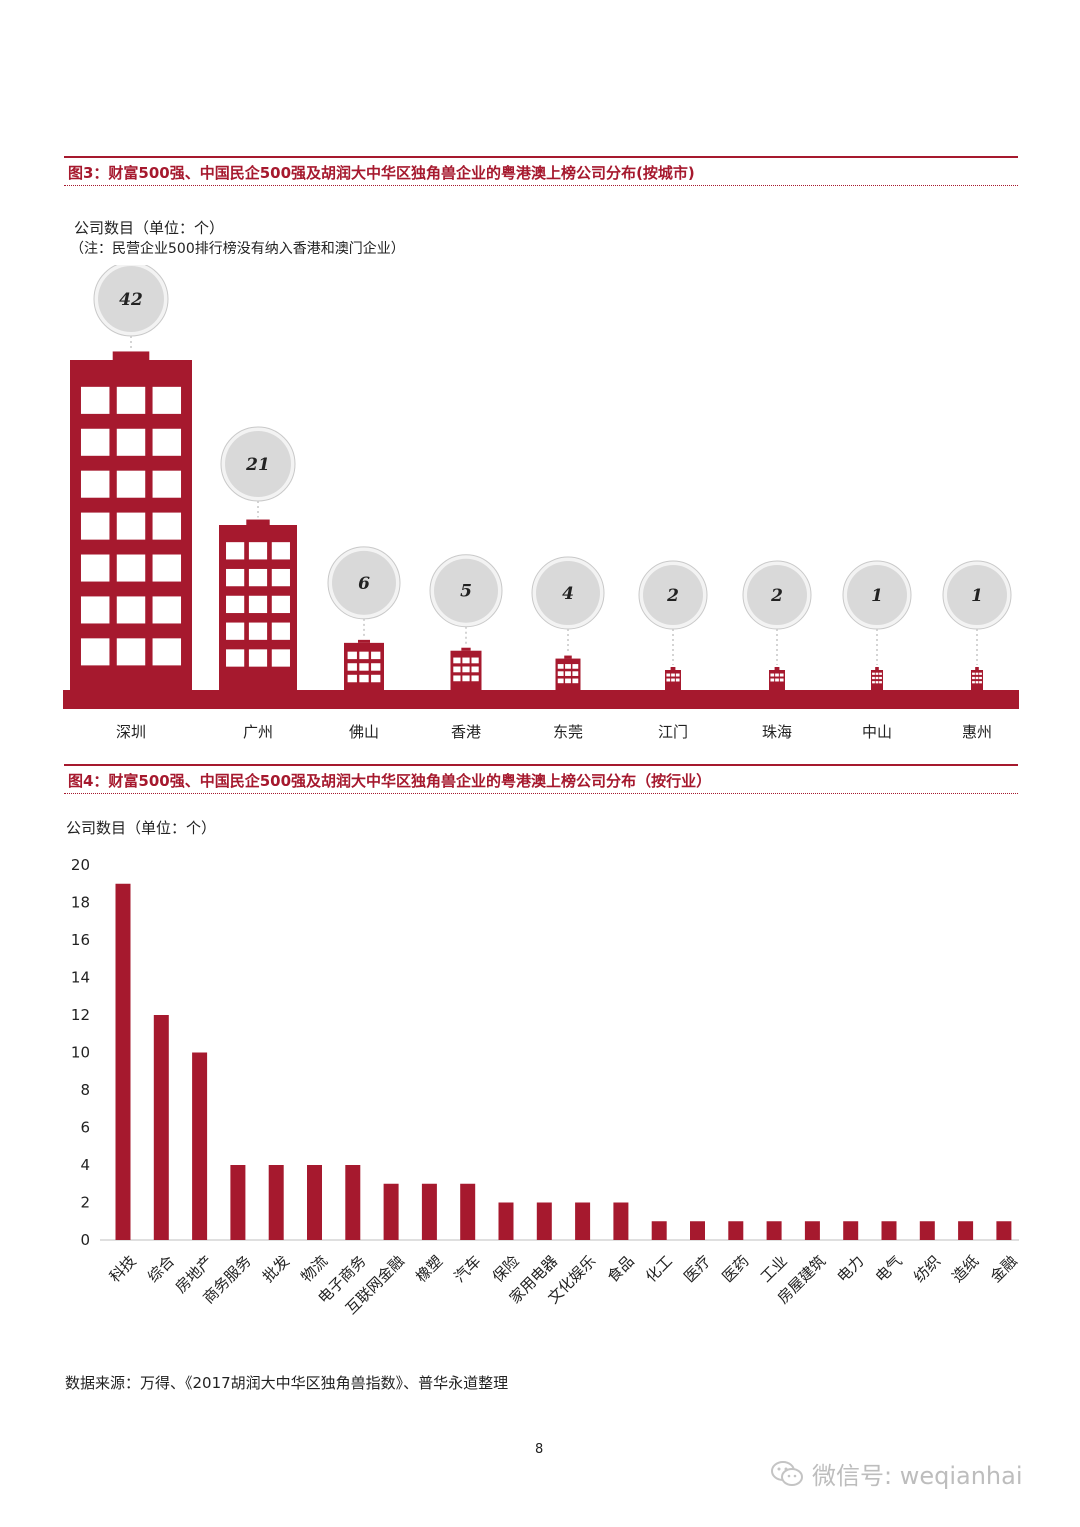 This screenshot has height=1527, width=1080. Describe the element at coordinates (812, 1230) in the screenshot. I see `bar-房屋建筑` at that location.